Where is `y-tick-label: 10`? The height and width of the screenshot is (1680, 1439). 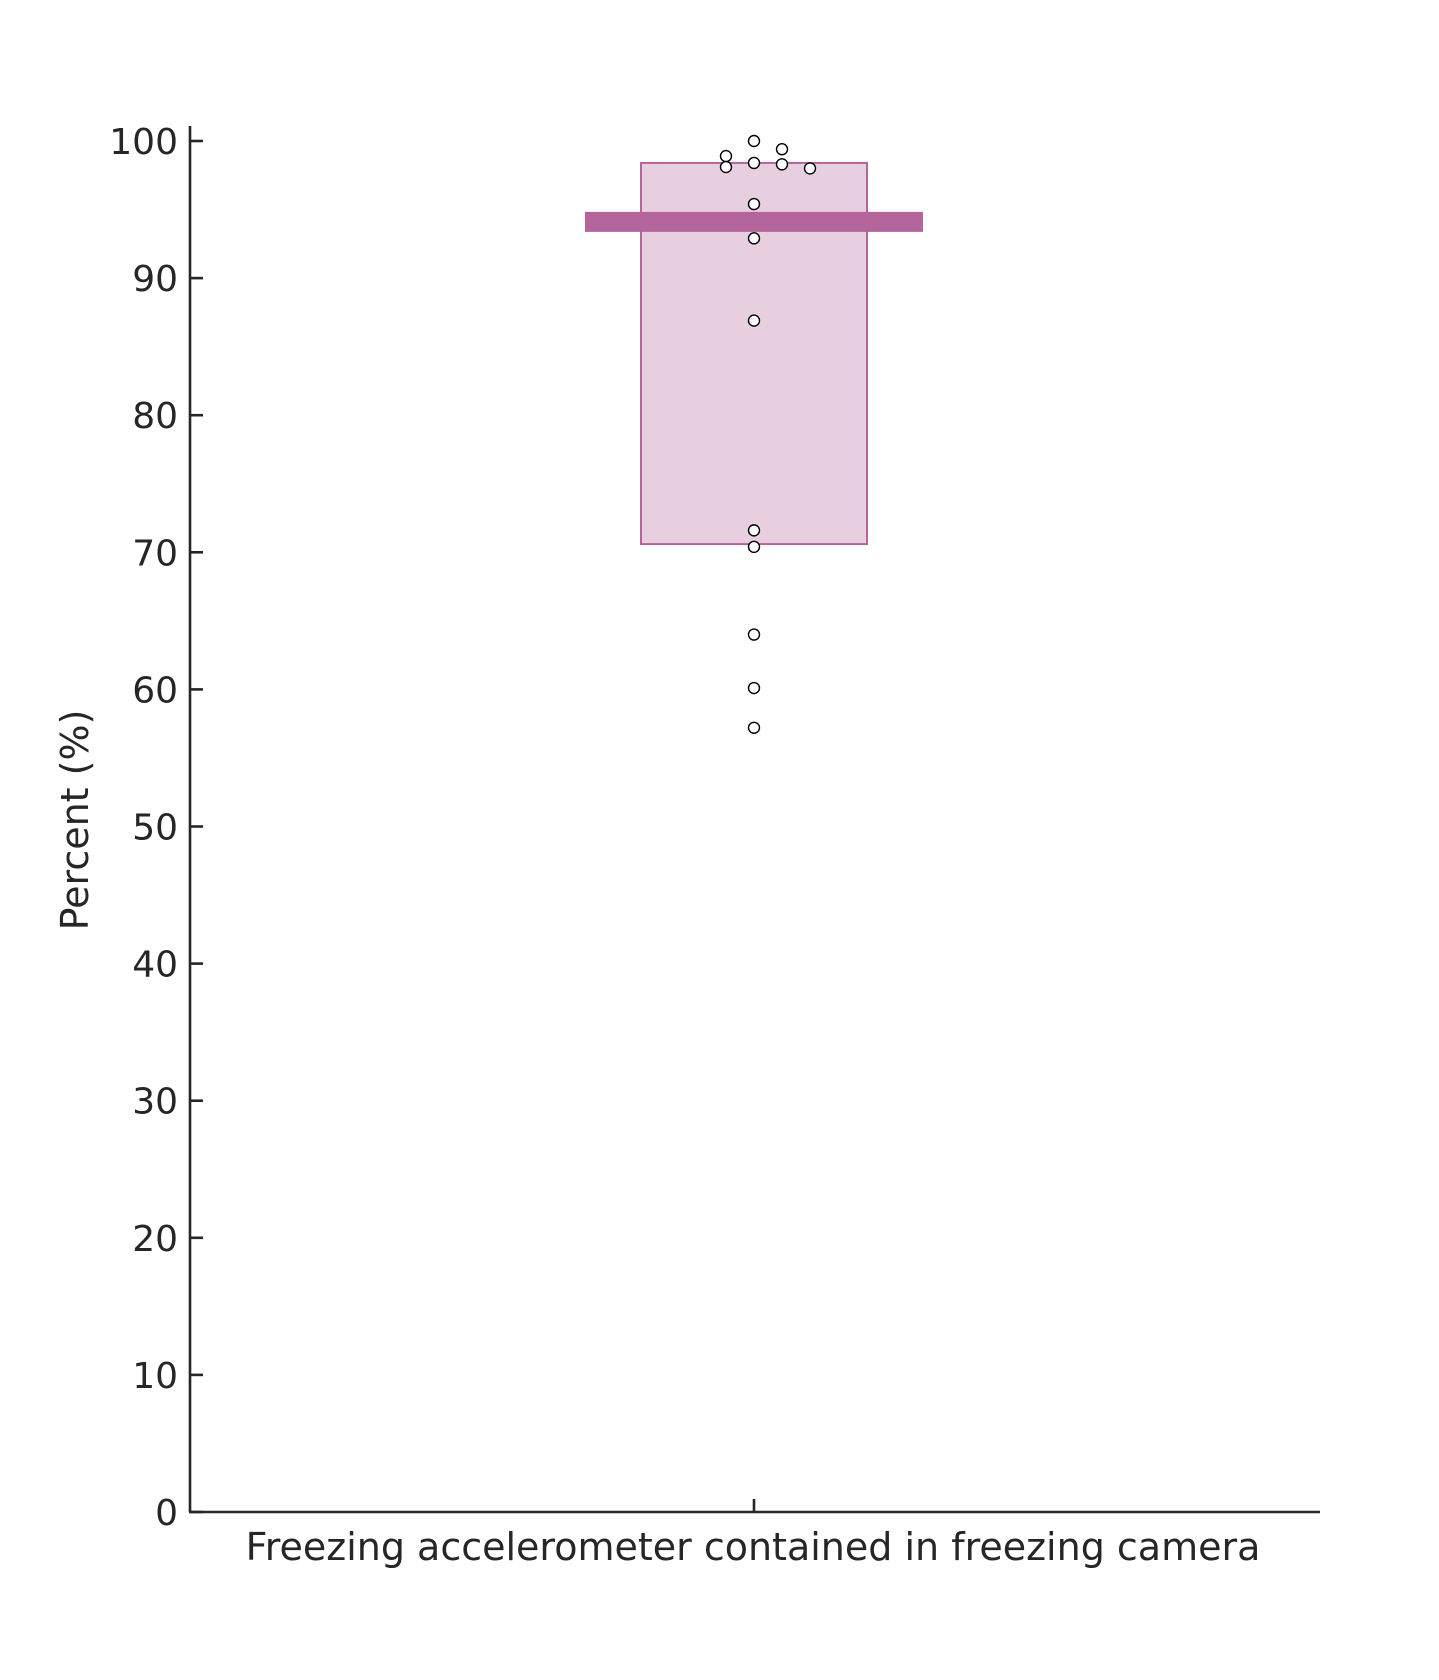
y-tick-label: 10 is located at coordinates (155, 1376).